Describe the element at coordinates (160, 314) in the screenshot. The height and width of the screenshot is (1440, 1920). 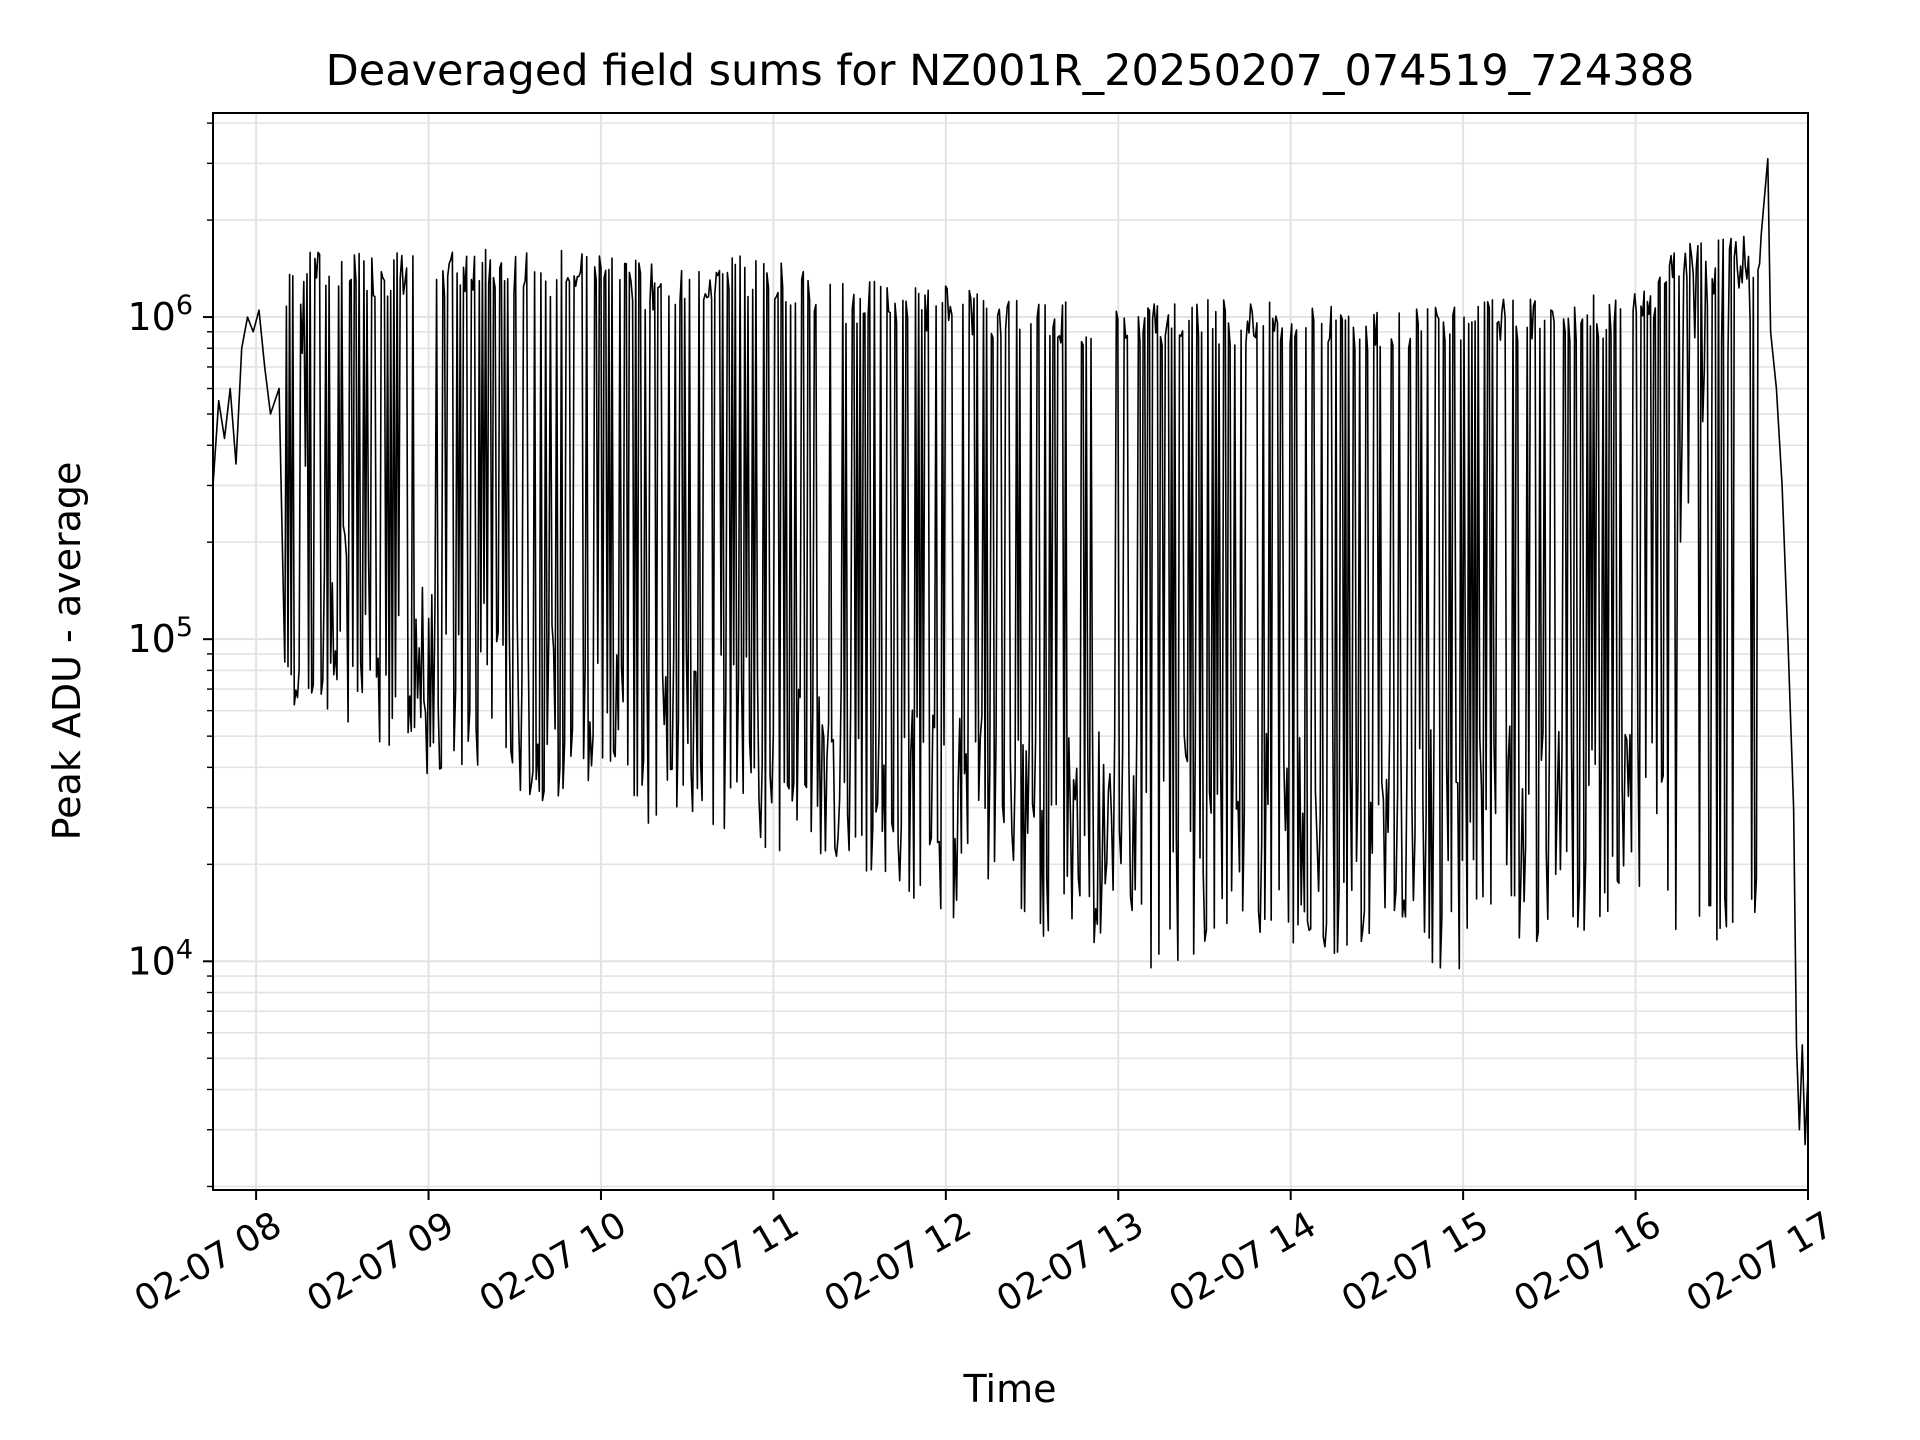
I see `y-tick-label: 106` at that location.